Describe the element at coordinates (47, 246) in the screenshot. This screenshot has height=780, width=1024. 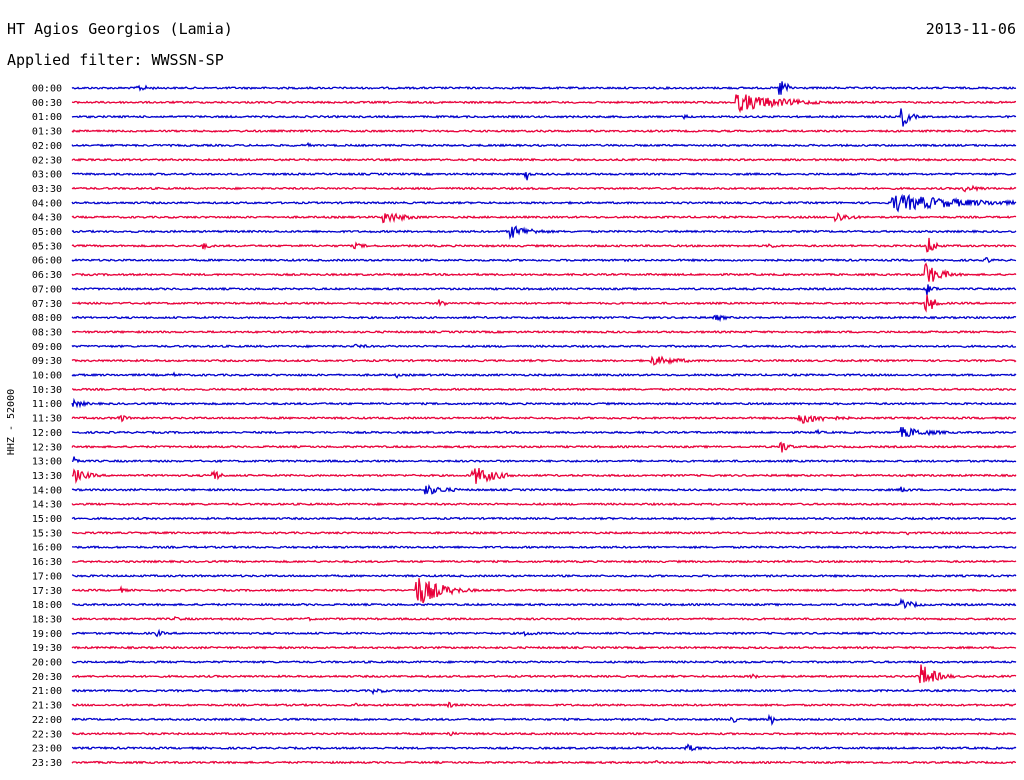
I see `time-label: 05:30` at that location.